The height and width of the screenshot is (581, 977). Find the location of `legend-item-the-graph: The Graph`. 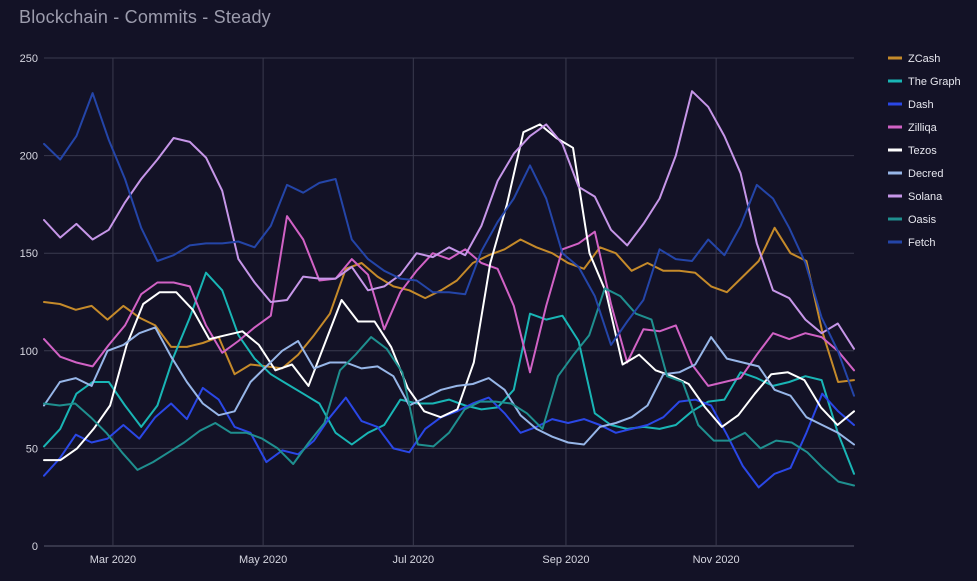

legend-item-the-graph: The Graph is located at coordinates (924, 82).